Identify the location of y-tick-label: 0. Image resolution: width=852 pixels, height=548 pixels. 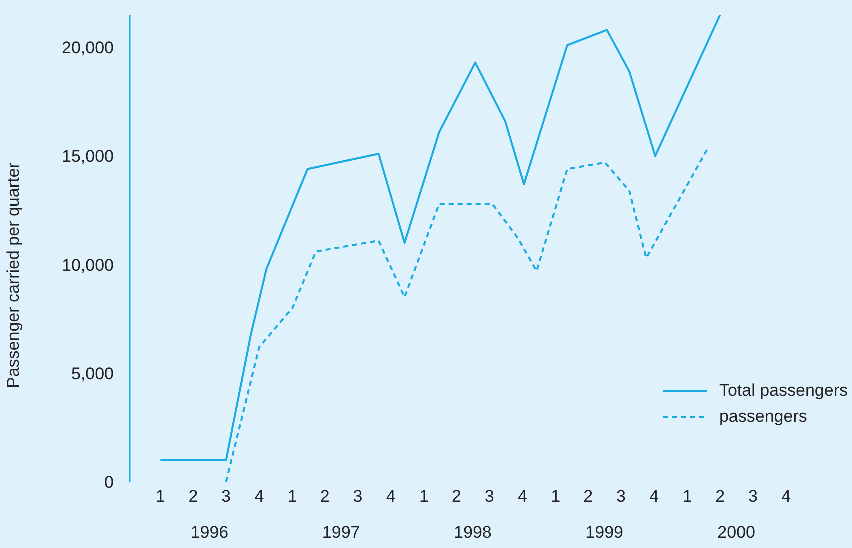
(109, 482).